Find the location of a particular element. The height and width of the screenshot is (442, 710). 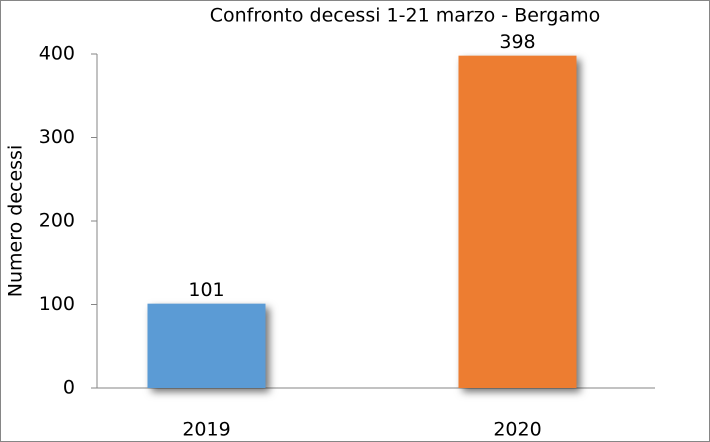

x-tick-label: 2019 is located at coordinates (206, 430).